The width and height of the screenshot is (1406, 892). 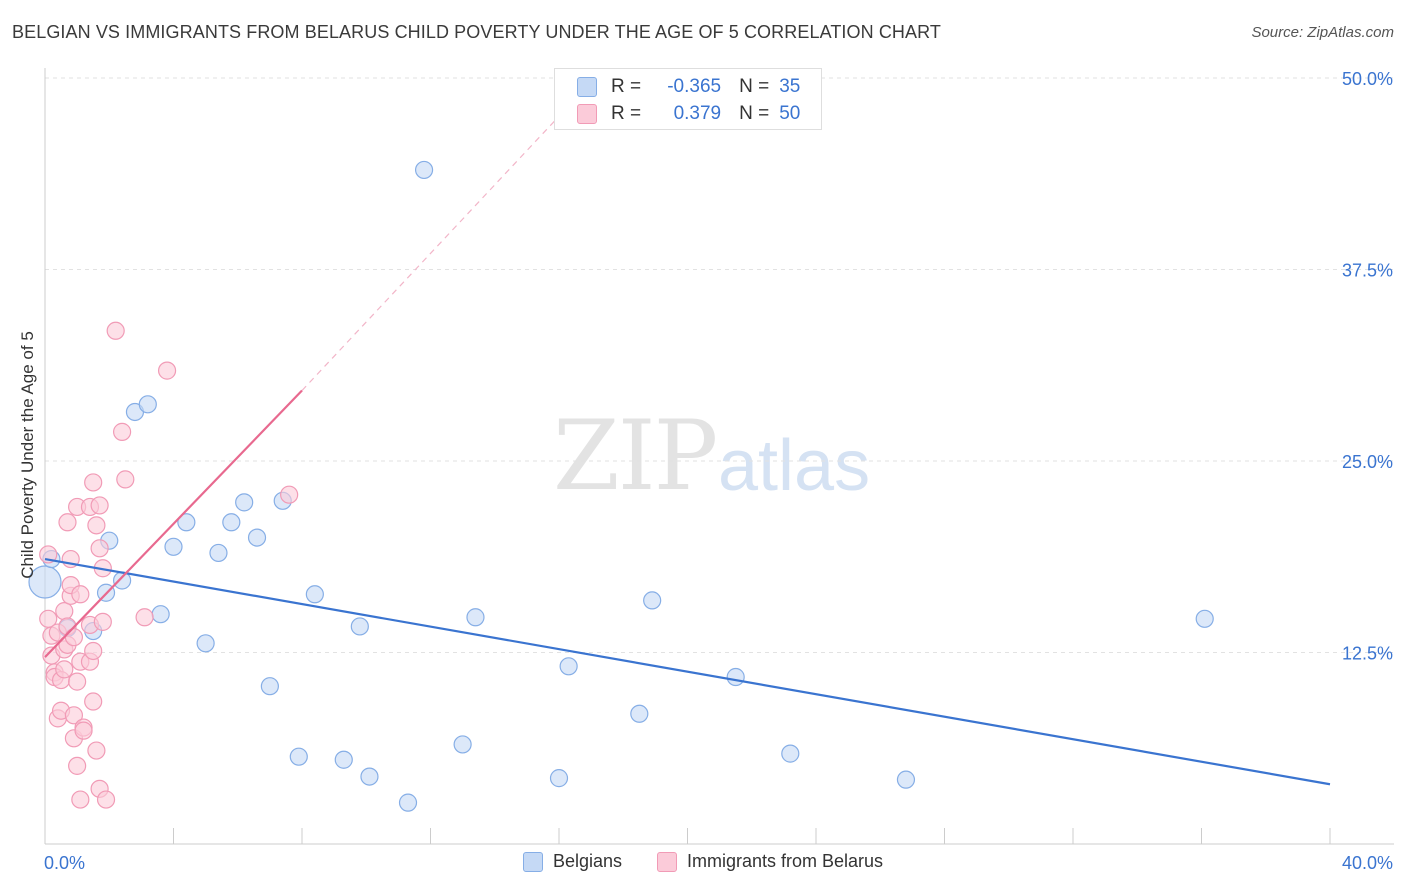 I want to click on y-tick-label: 37.5%, so click(x=1367, y=271).